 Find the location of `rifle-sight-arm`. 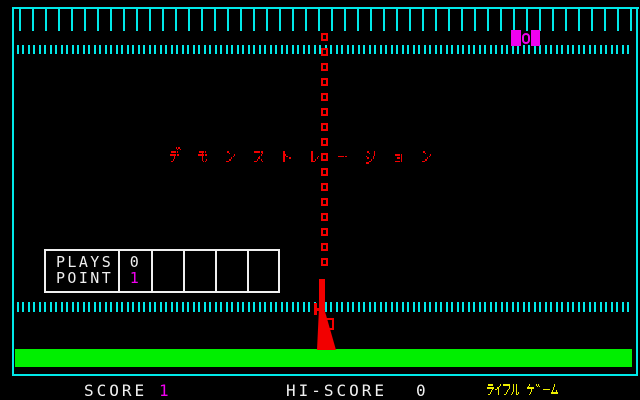

rifle-sight-arm is located at coordinates (318, 309).